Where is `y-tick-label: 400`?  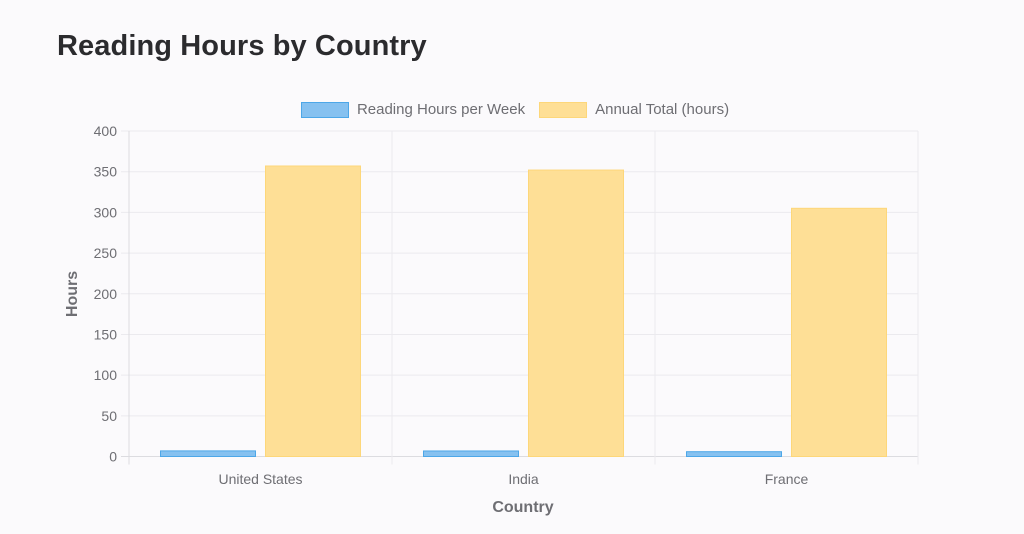
y-tick-label: 400 is located at coordinates (106, 131).